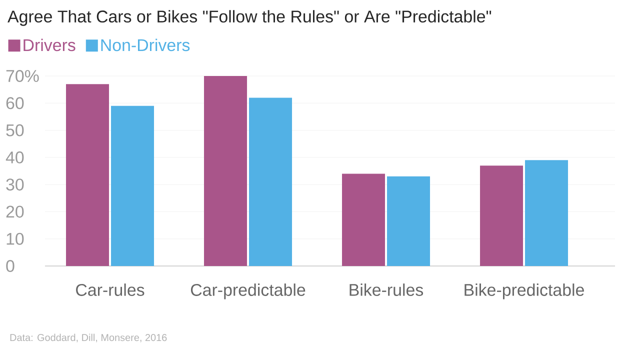 The width and height of the screenshot is (620, 349). What do you see at coordinates (15, 212) in the screenshot?
I see `y-tick-label: 20` at bounding box center [15, 212].